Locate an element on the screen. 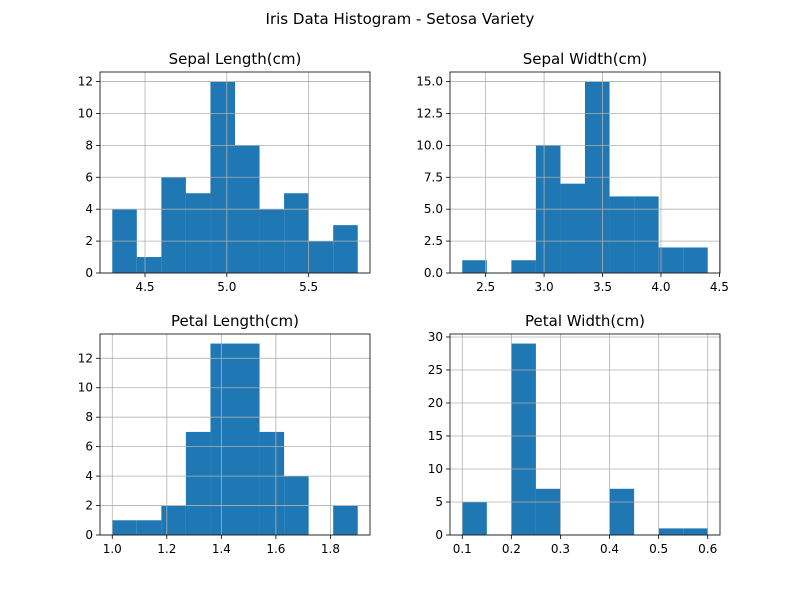 The height and width of the screenshot is (600, 800). x-tick-label: 2.5 is located at coordinates (485, 287).